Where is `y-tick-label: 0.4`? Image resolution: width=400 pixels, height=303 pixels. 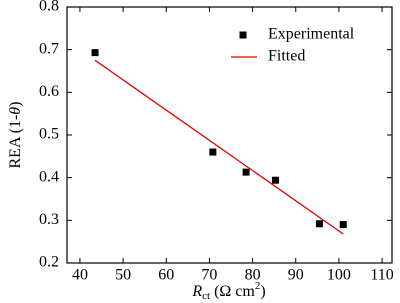
y-tick-label: 0.4 is located at coordinates (49, 176).